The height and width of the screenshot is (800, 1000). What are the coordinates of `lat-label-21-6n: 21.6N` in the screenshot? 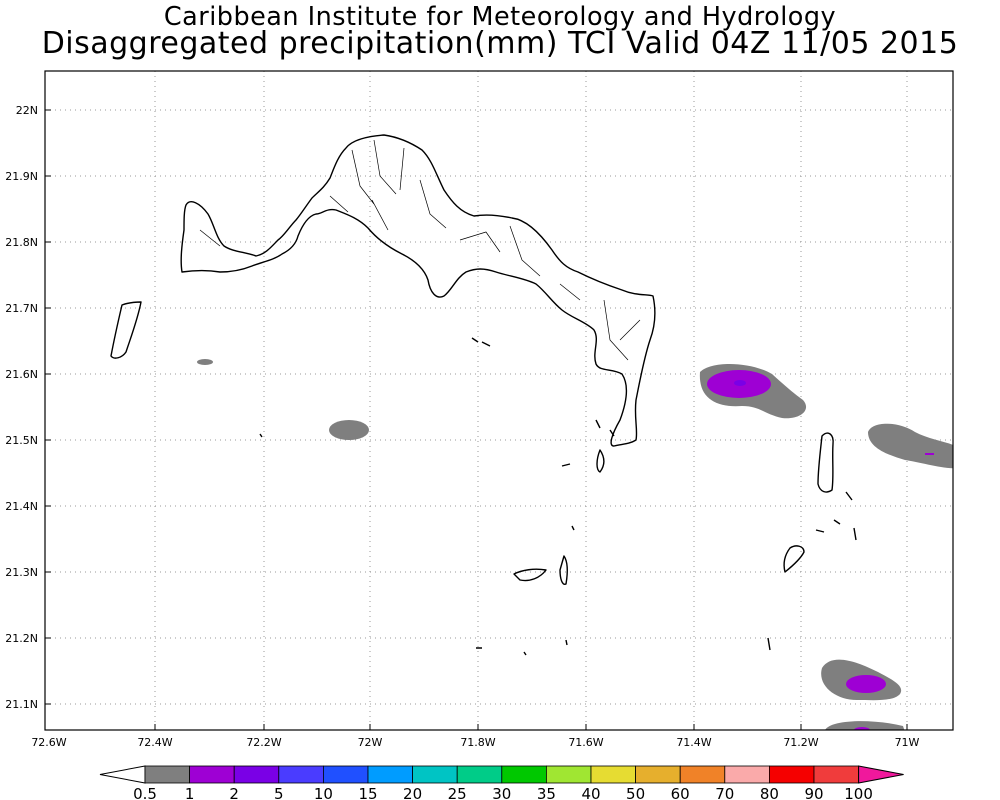 It's located at (21, 374).